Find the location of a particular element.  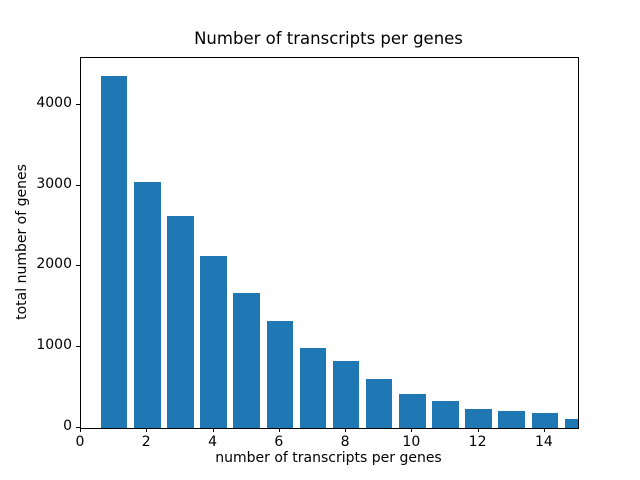

x-tick-label: 2 is located at coordinates (146, 442).